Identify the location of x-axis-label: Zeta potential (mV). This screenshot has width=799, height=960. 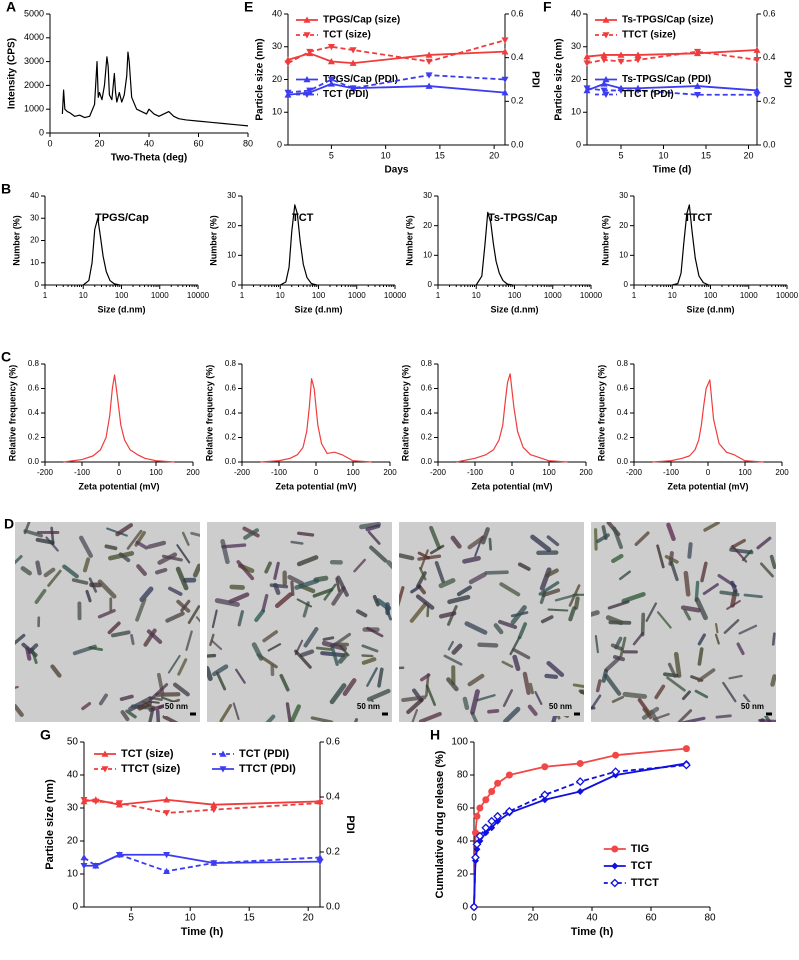
(511, 486).